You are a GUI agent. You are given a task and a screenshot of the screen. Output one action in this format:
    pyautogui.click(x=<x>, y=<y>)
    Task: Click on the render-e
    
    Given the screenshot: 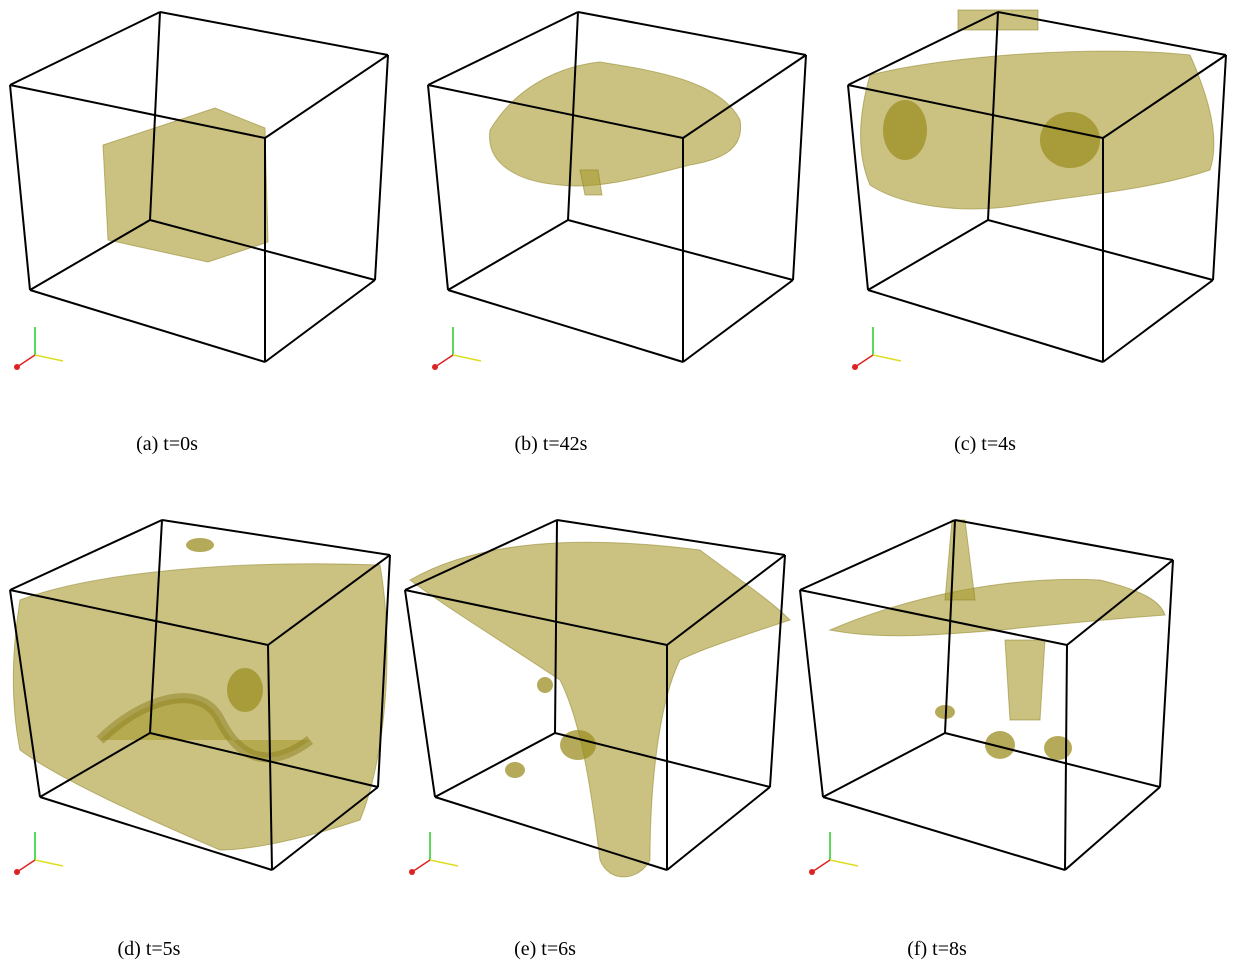 What is the action you would take?
    pyautogui.click(x=600, y=709)
    